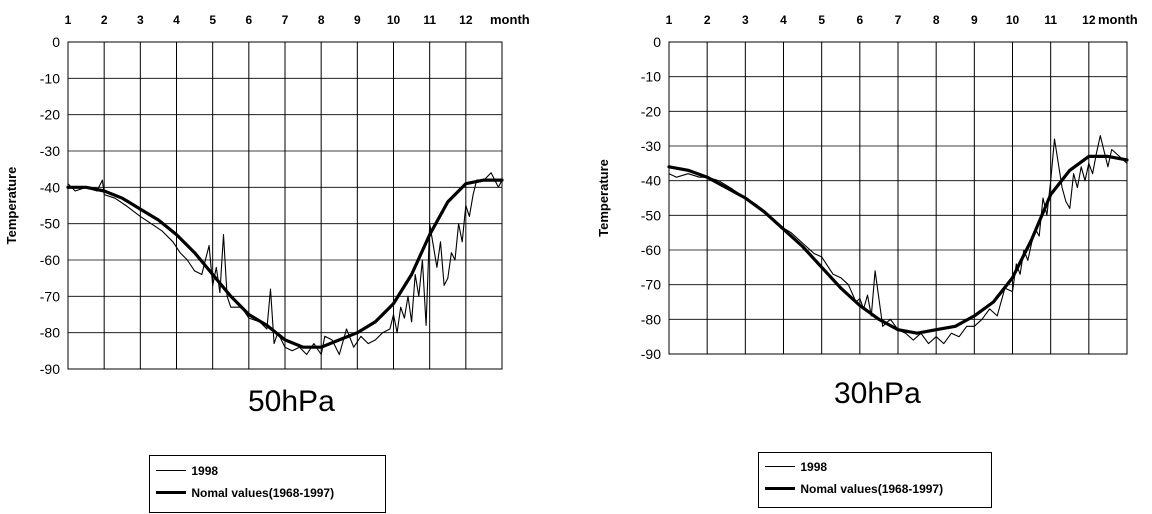 Image resolution: width=1152 pixels, height=514 pixels. What do you see at coordinates (877, 393) in the screenshot?
I see `chart-title: 30hPa` at bounding box center [877, 393].